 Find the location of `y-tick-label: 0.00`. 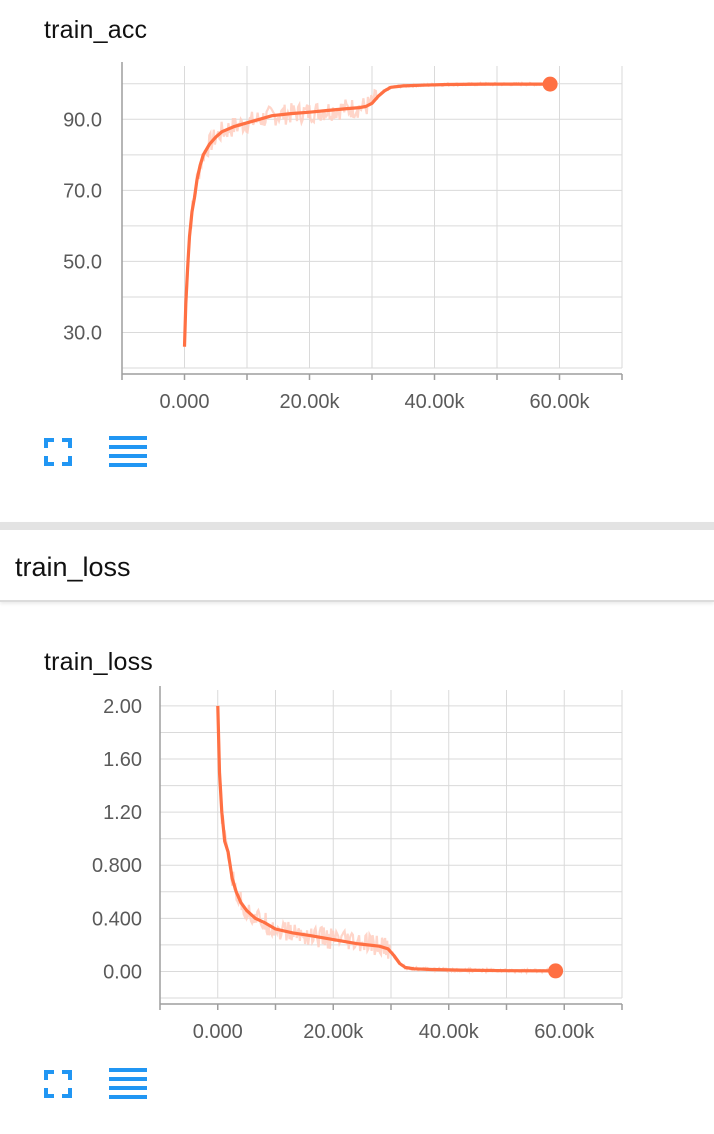

y-tick-label: 0.00 is located at coordinates (122, 972).